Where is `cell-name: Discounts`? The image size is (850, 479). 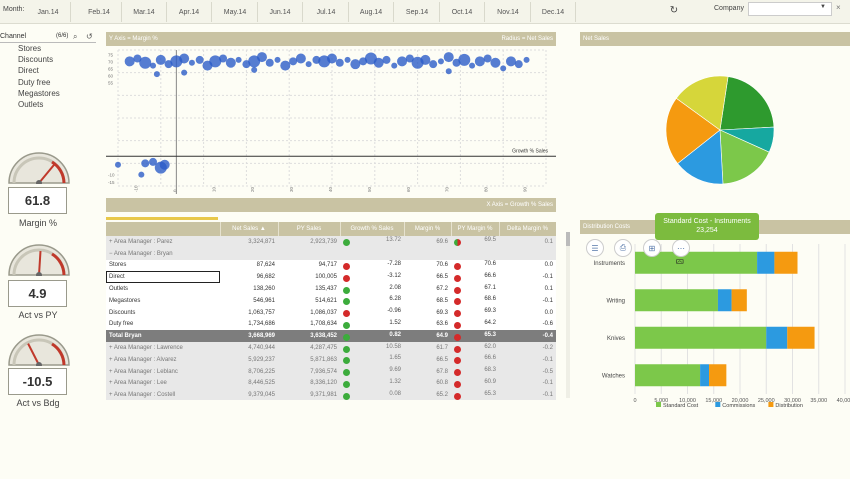
cell-name: Discounts is located at coordinates (163, 312).